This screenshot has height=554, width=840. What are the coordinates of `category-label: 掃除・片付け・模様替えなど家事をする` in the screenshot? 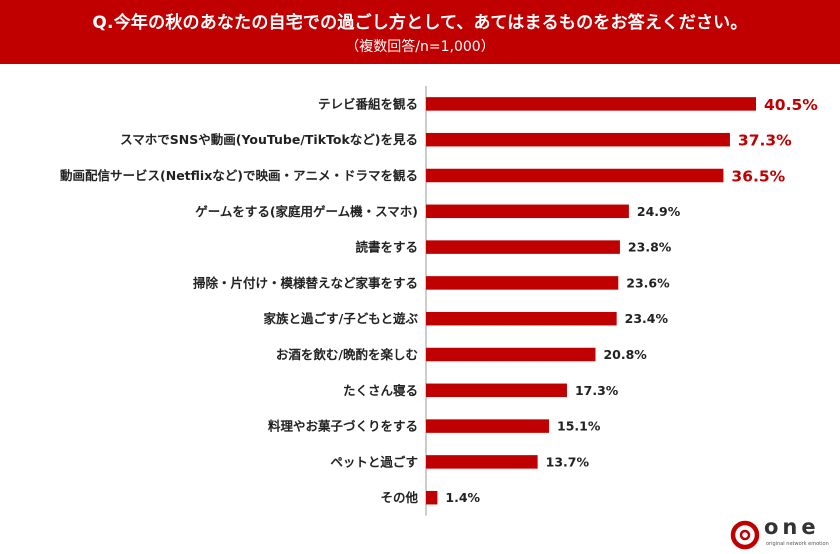 It's located at (305, 282).